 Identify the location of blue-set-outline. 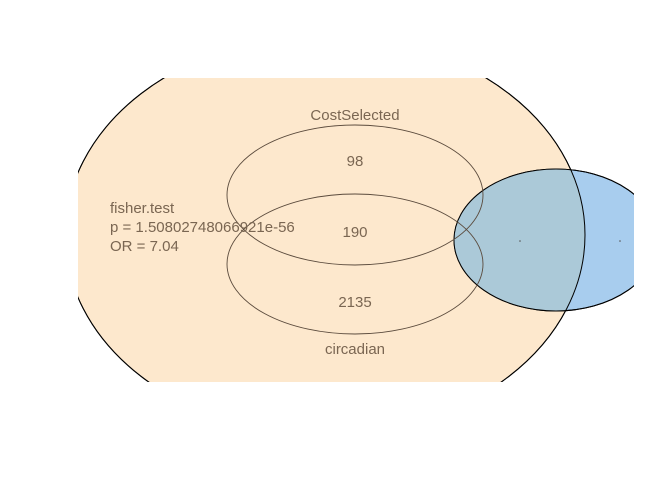
(543, 240).